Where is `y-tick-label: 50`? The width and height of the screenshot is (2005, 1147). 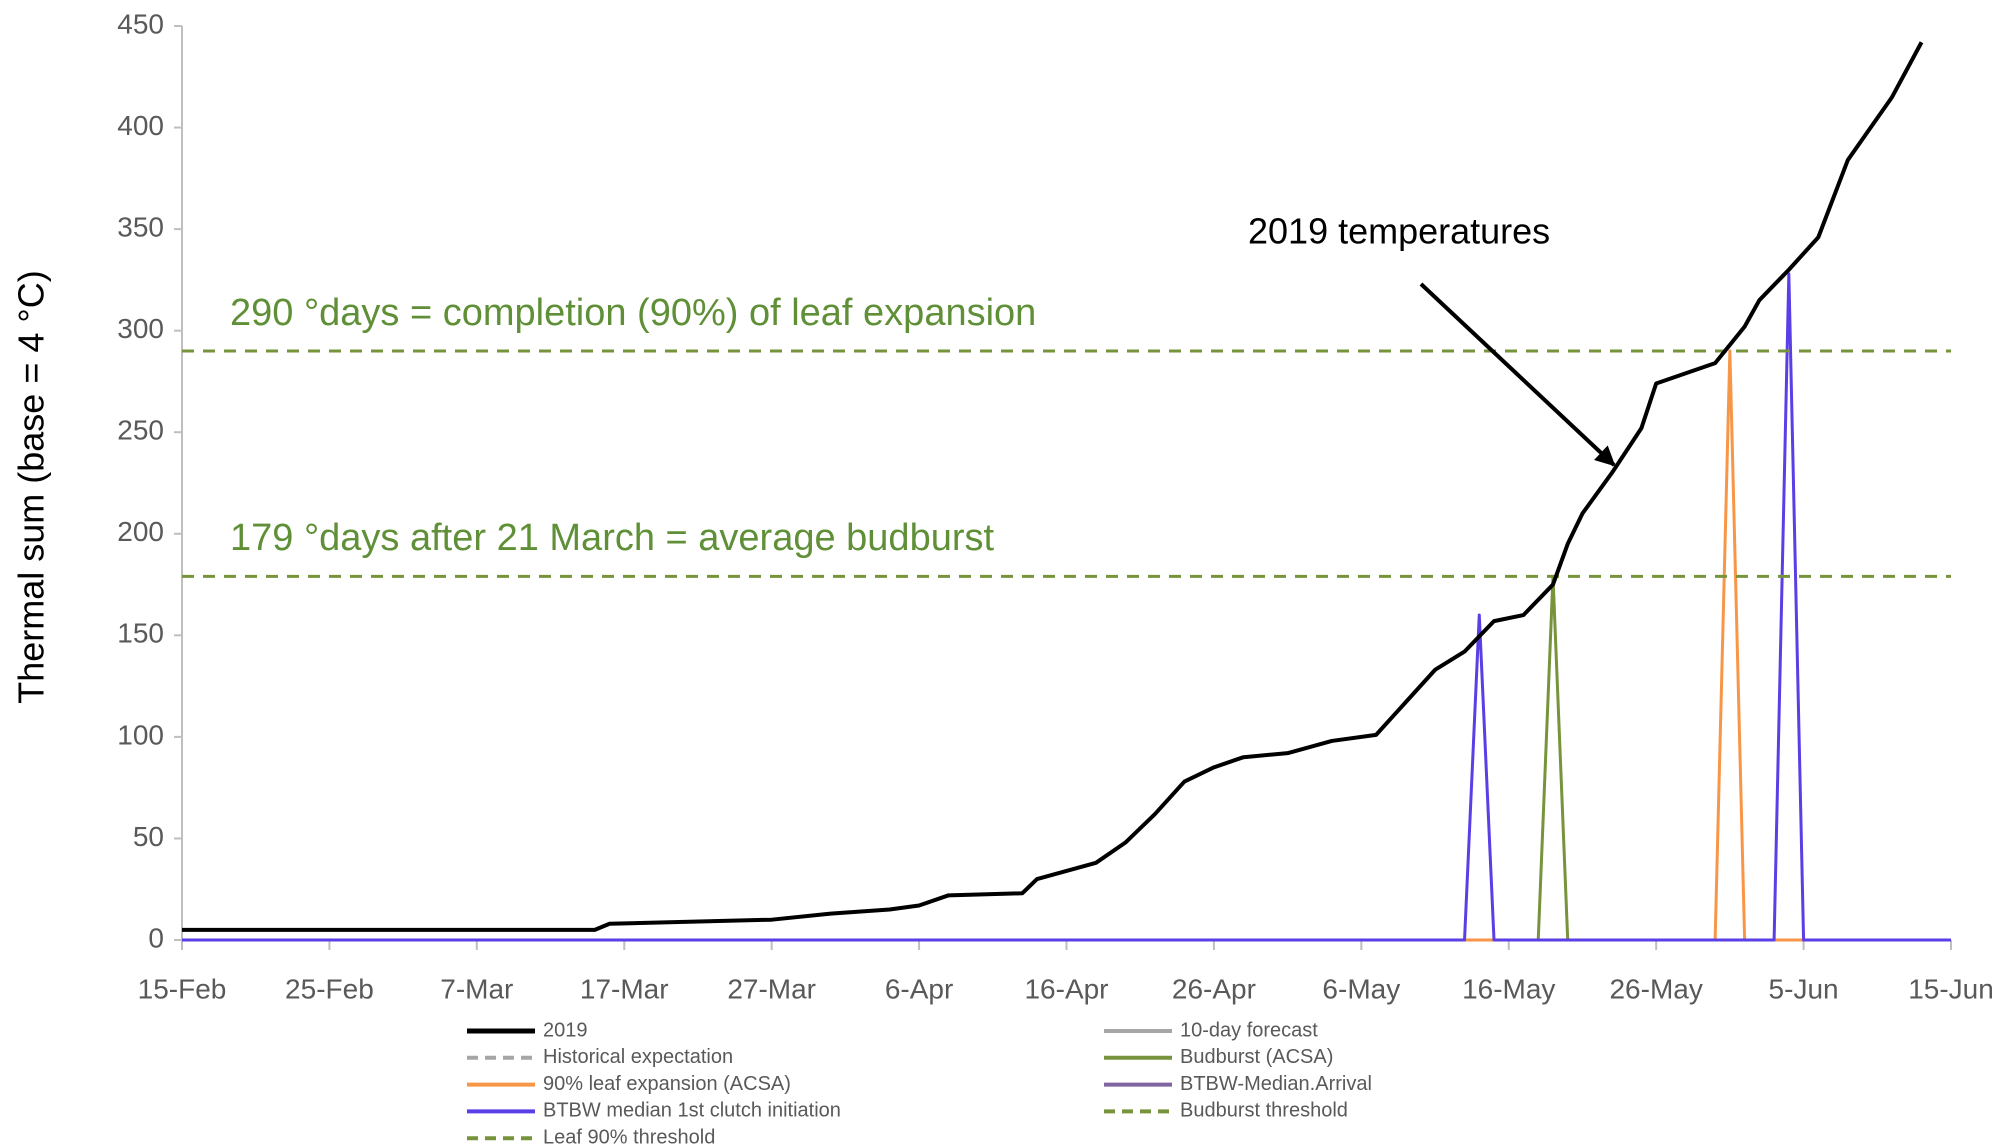 y-tick-label: 50 is located at coordinates (148, 836).